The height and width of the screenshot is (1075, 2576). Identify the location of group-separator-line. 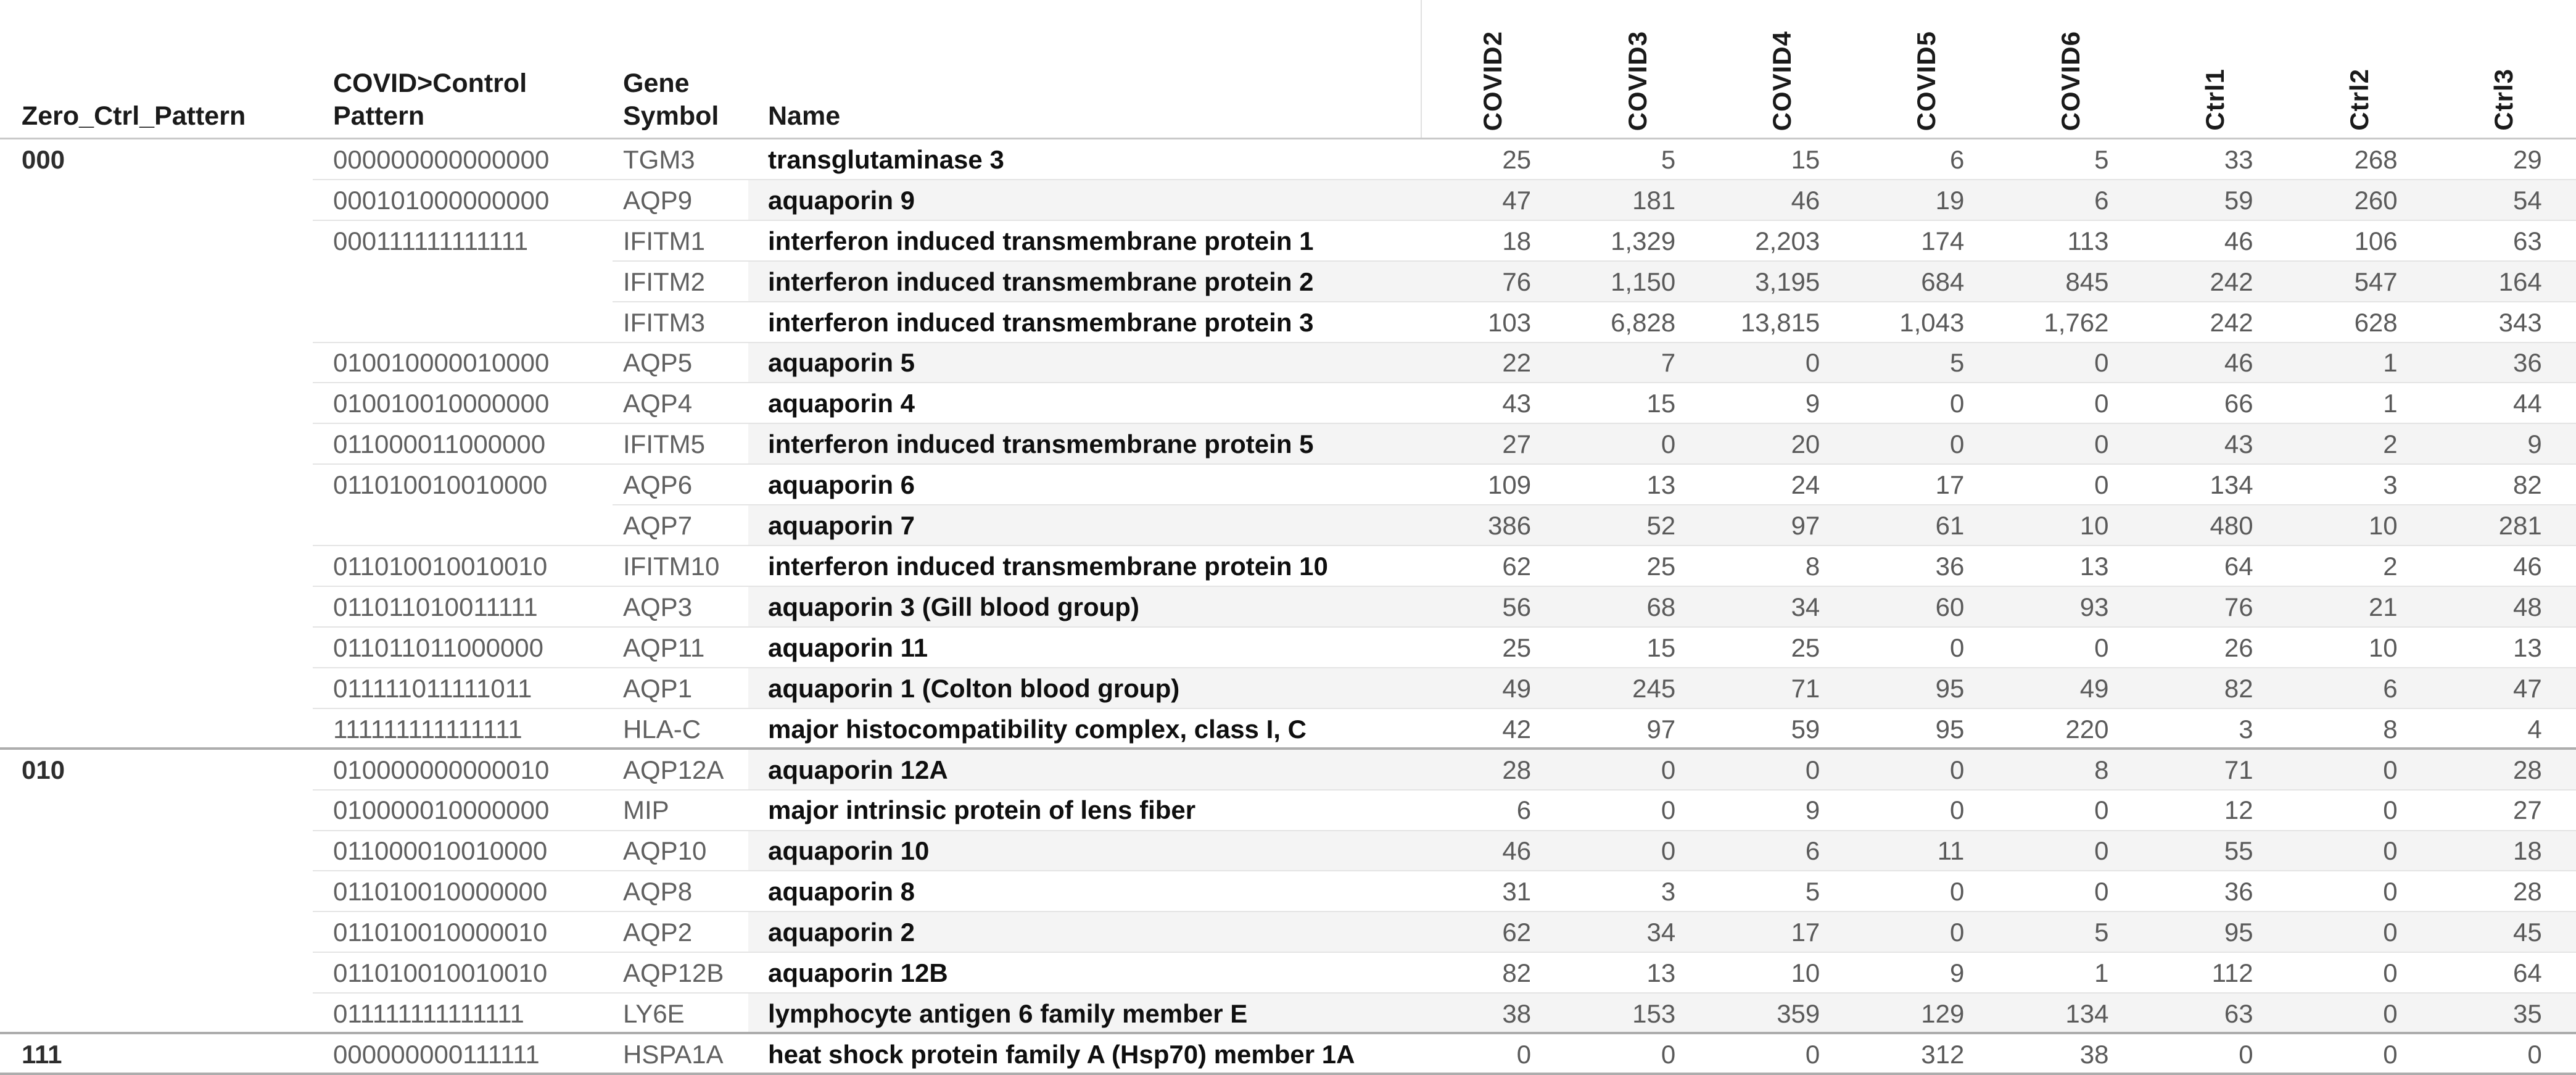
(1288, 1074).